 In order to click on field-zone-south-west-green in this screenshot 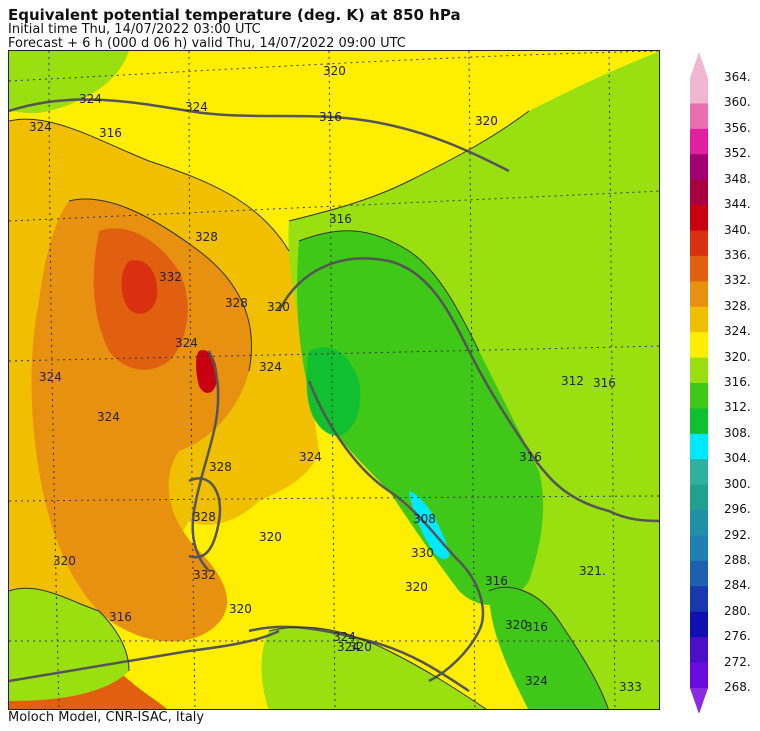, I will do `click(69, 644)`.